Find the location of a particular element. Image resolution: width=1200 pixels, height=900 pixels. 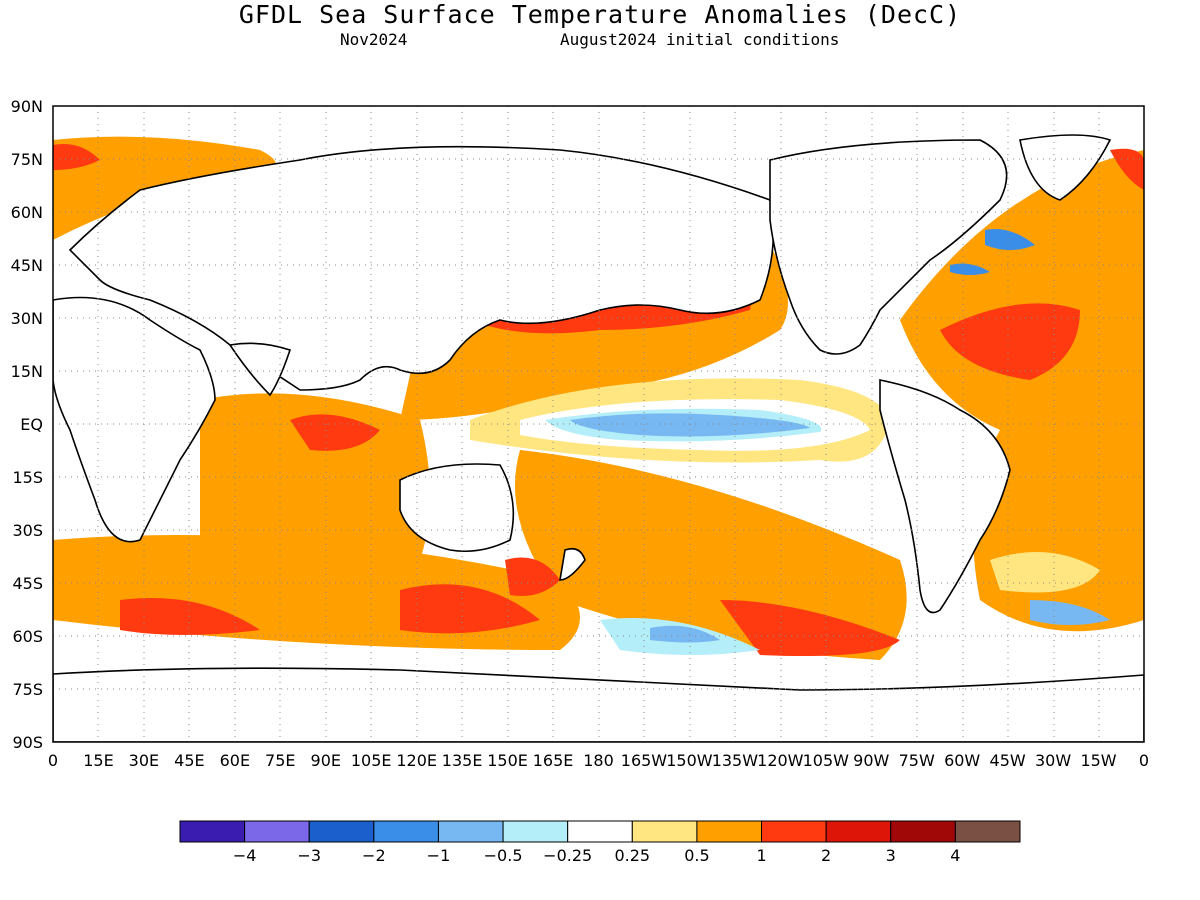

y-axis-tick-labels: 90N 75N 60N 45N 30N 15N EQ 15S 30S 45S 60S 75S 90S is located at coordinates (27, 424).